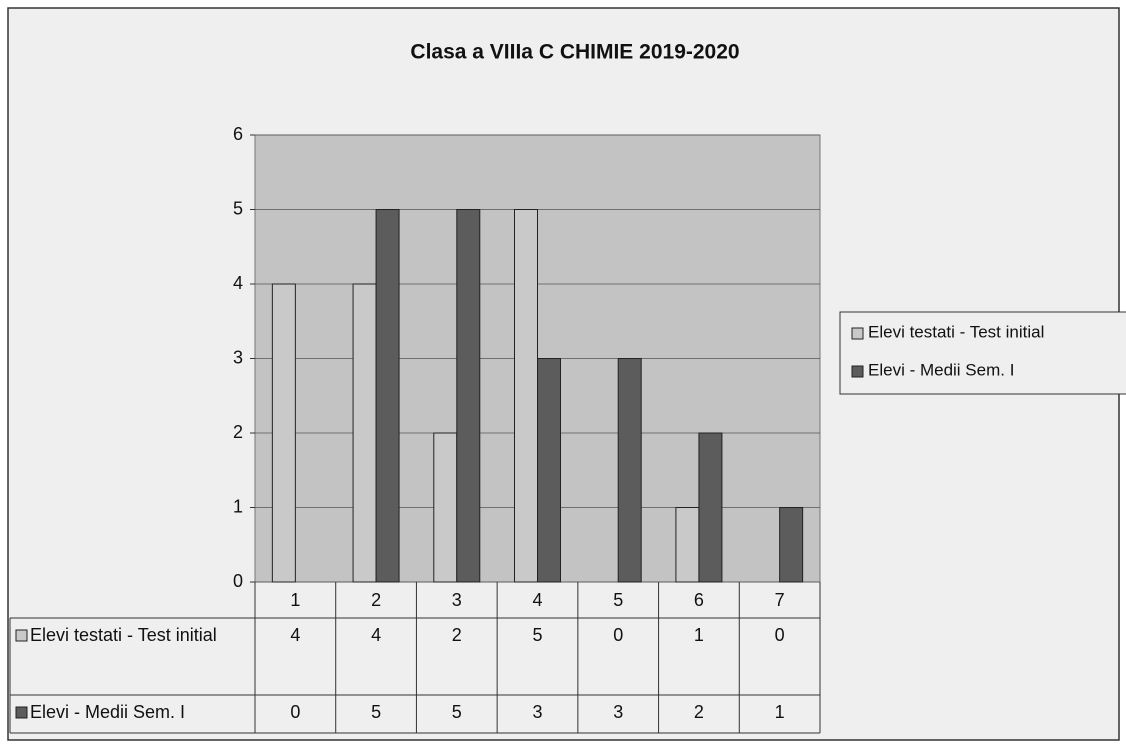 The image size is (1126, 748). I want to click on x-tick-label: 7, so click(780, 600).